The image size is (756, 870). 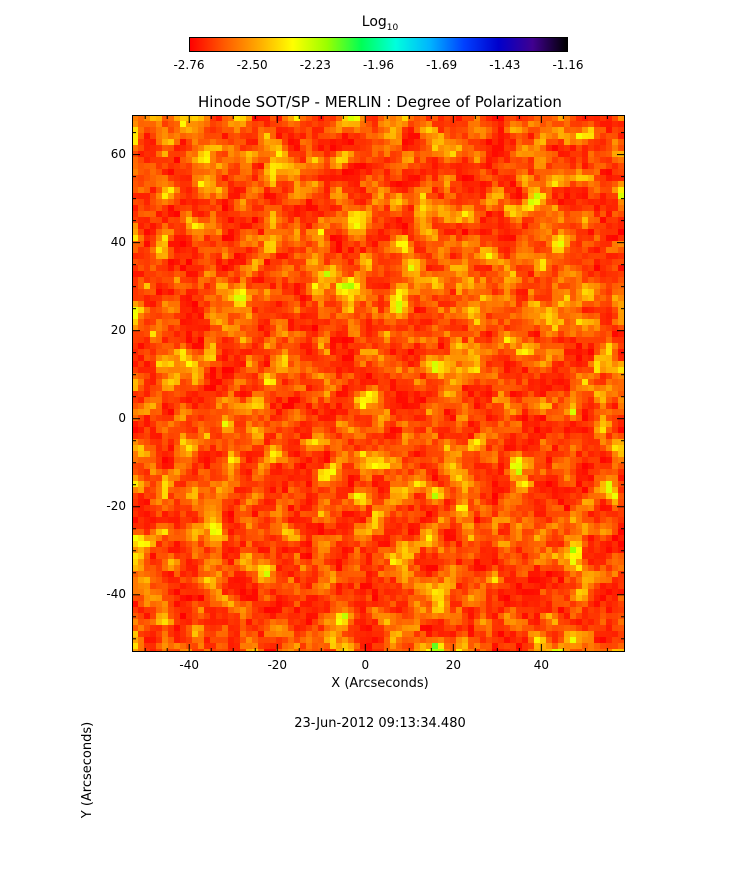 What do you see at coordinates (441, 65) in the screenshot?
I see `colorbar-tick-label: -1.69` at bounding box center [441, 65].